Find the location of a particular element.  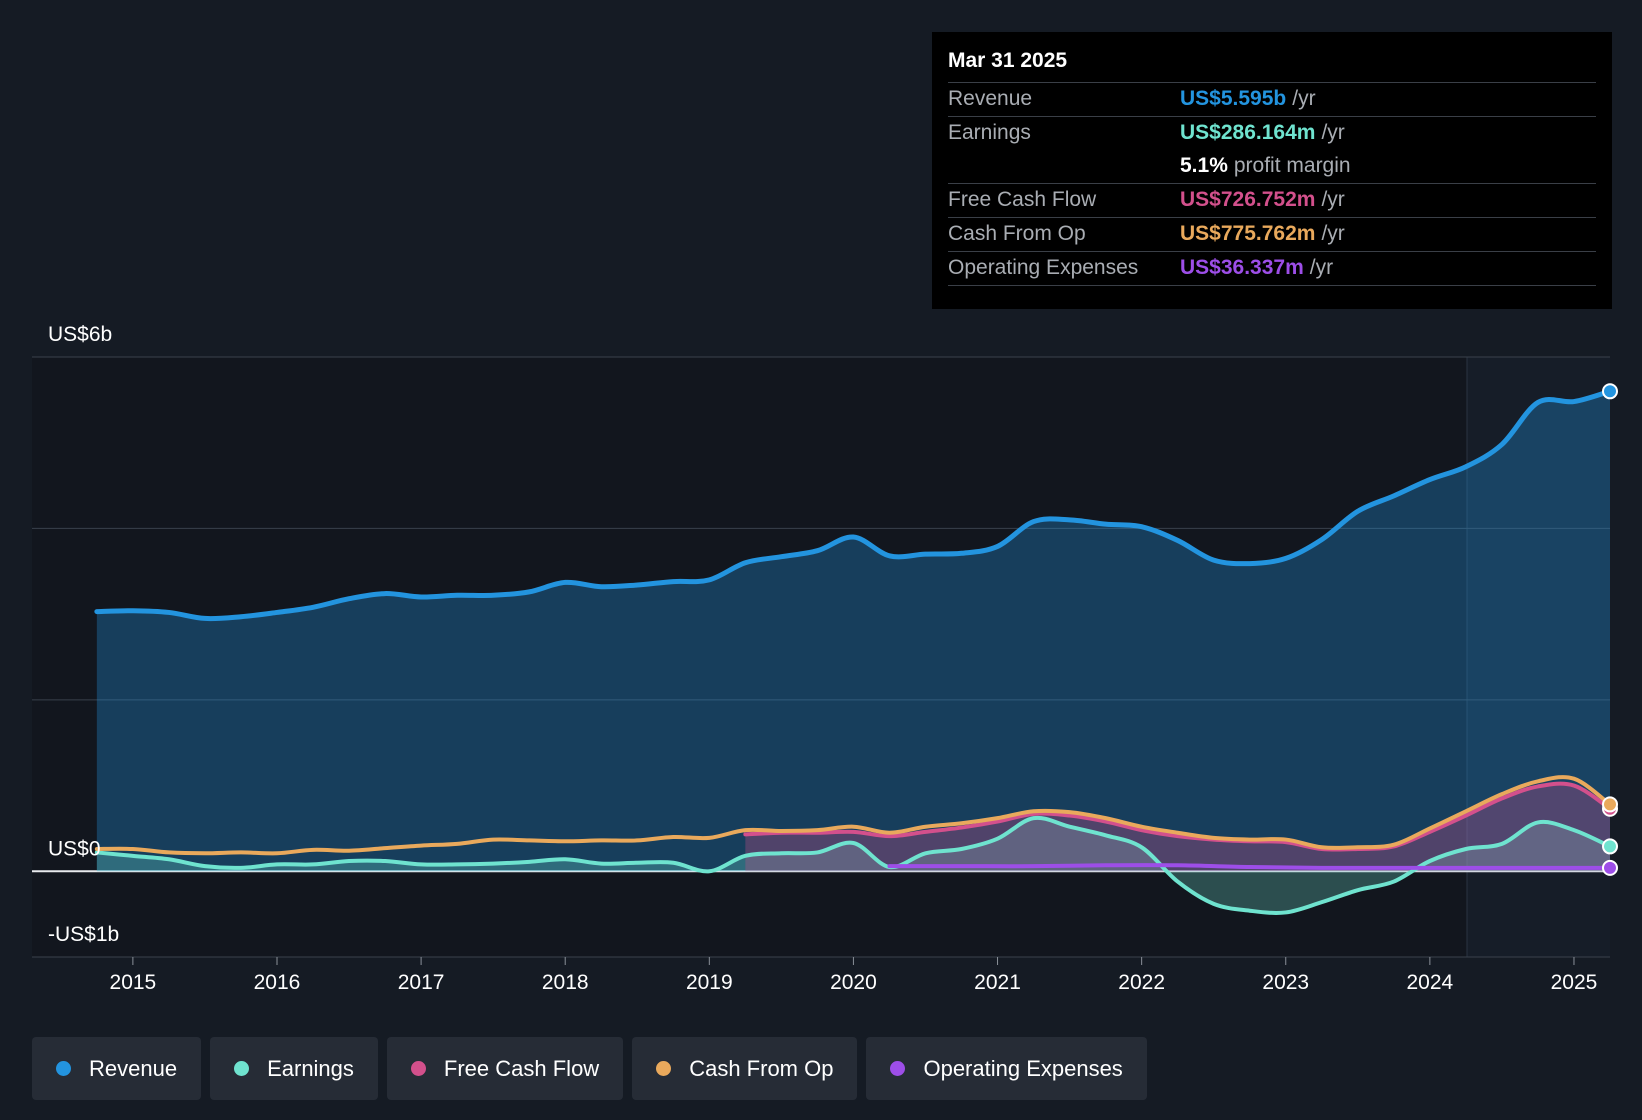

end-point-earnings is located at coordinates (1610, 846).